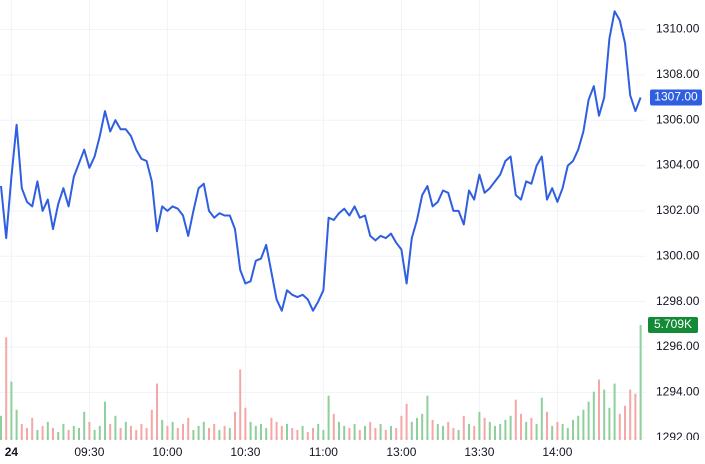 The height and width of the screenshot is (464, 705). Describe the element at coordinates (557, 452) in the screenshot. I see `x-tick-label: 14:00` at that location.